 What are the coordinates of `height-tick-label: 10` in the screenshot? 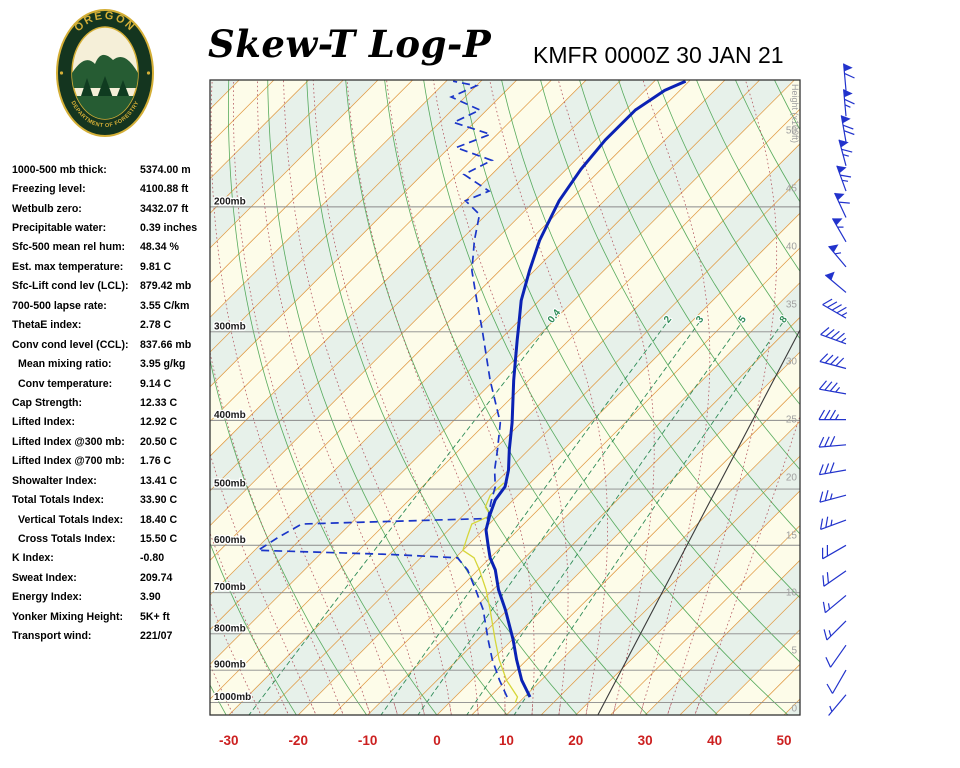 It's located at (792, 593).